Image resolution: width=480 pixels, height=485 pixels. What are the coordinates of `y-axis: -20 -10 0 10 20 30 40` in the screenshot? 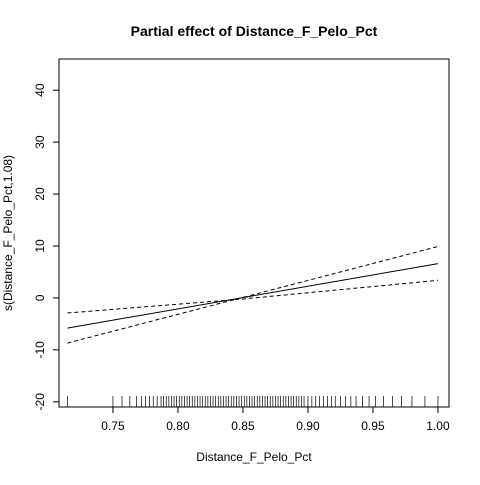 It's located at (46, 247).